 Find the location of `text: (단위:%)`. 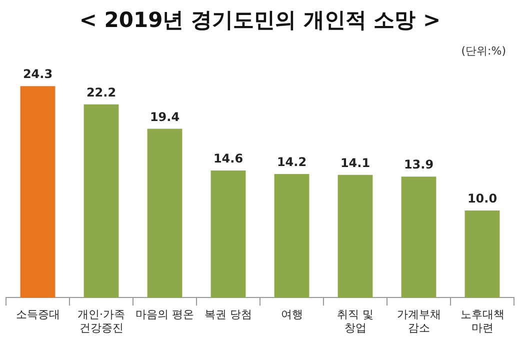

text: (단위:%) is located at coordinates (483, 51).